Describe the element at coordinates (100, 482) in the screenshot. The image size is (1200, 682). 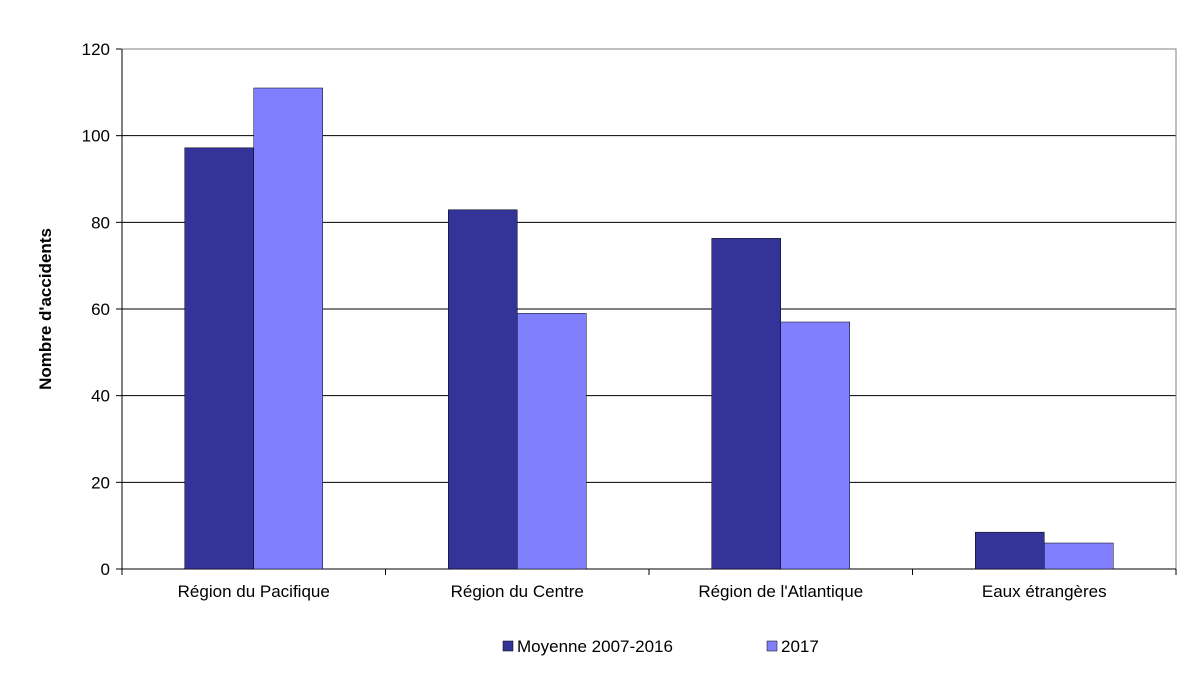
I see `y-tick-label: 20` at that location.